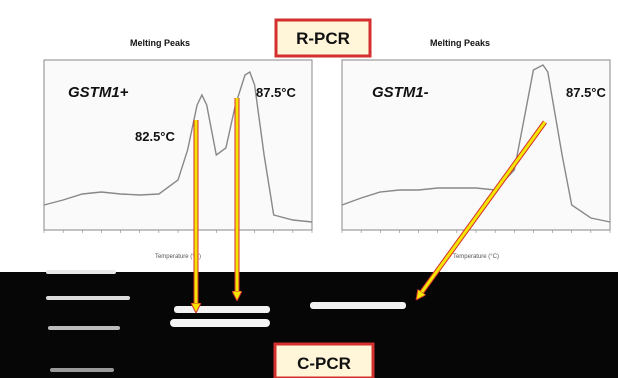 Image resolution: width=618 pixels, height=378 pixels. I want to click on band-gstm1-plus-upper, so click(222, 309).